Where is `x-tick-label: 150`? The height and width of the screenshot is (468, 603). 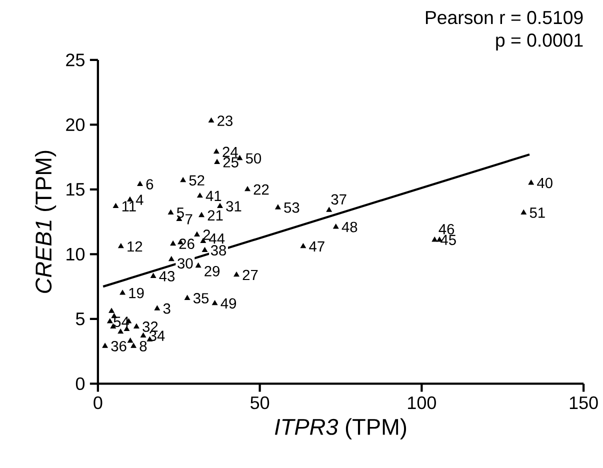
x-tick-label: 150 is located at coordinates (584, 403).